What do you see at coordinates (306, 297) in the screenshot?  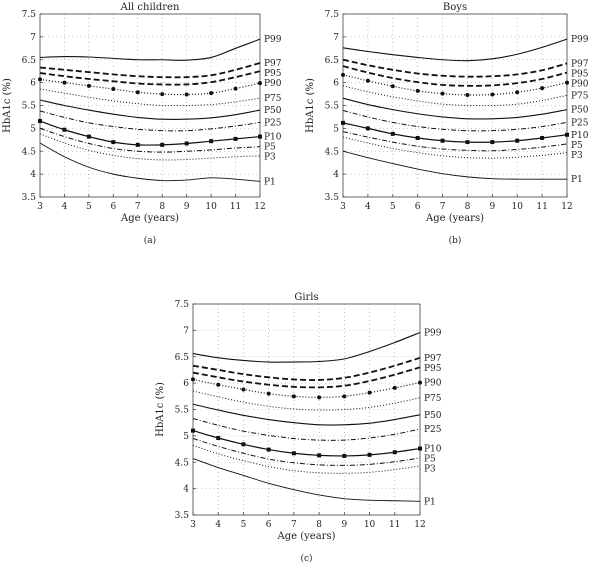 I see `chart-title: Girls` at bounding box center [306, 297].